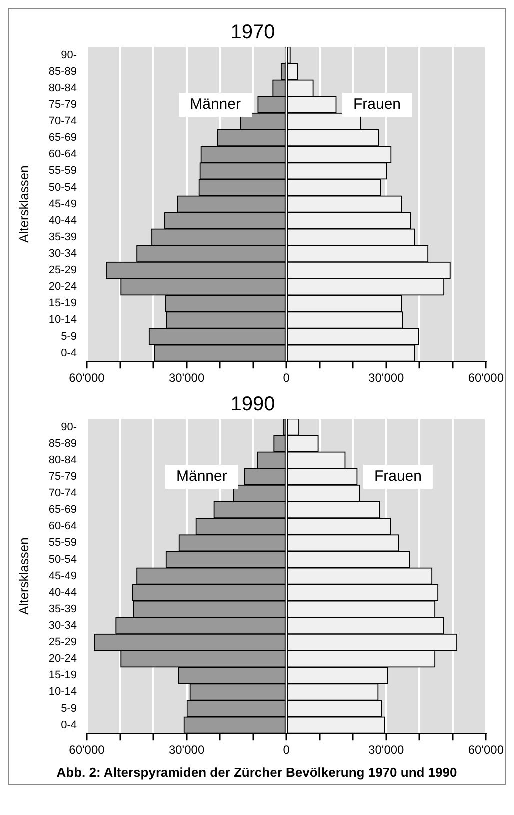  Describe the element at coordinates (253, 33) in the screenshot. I see `chart-title: 1970` at that location.